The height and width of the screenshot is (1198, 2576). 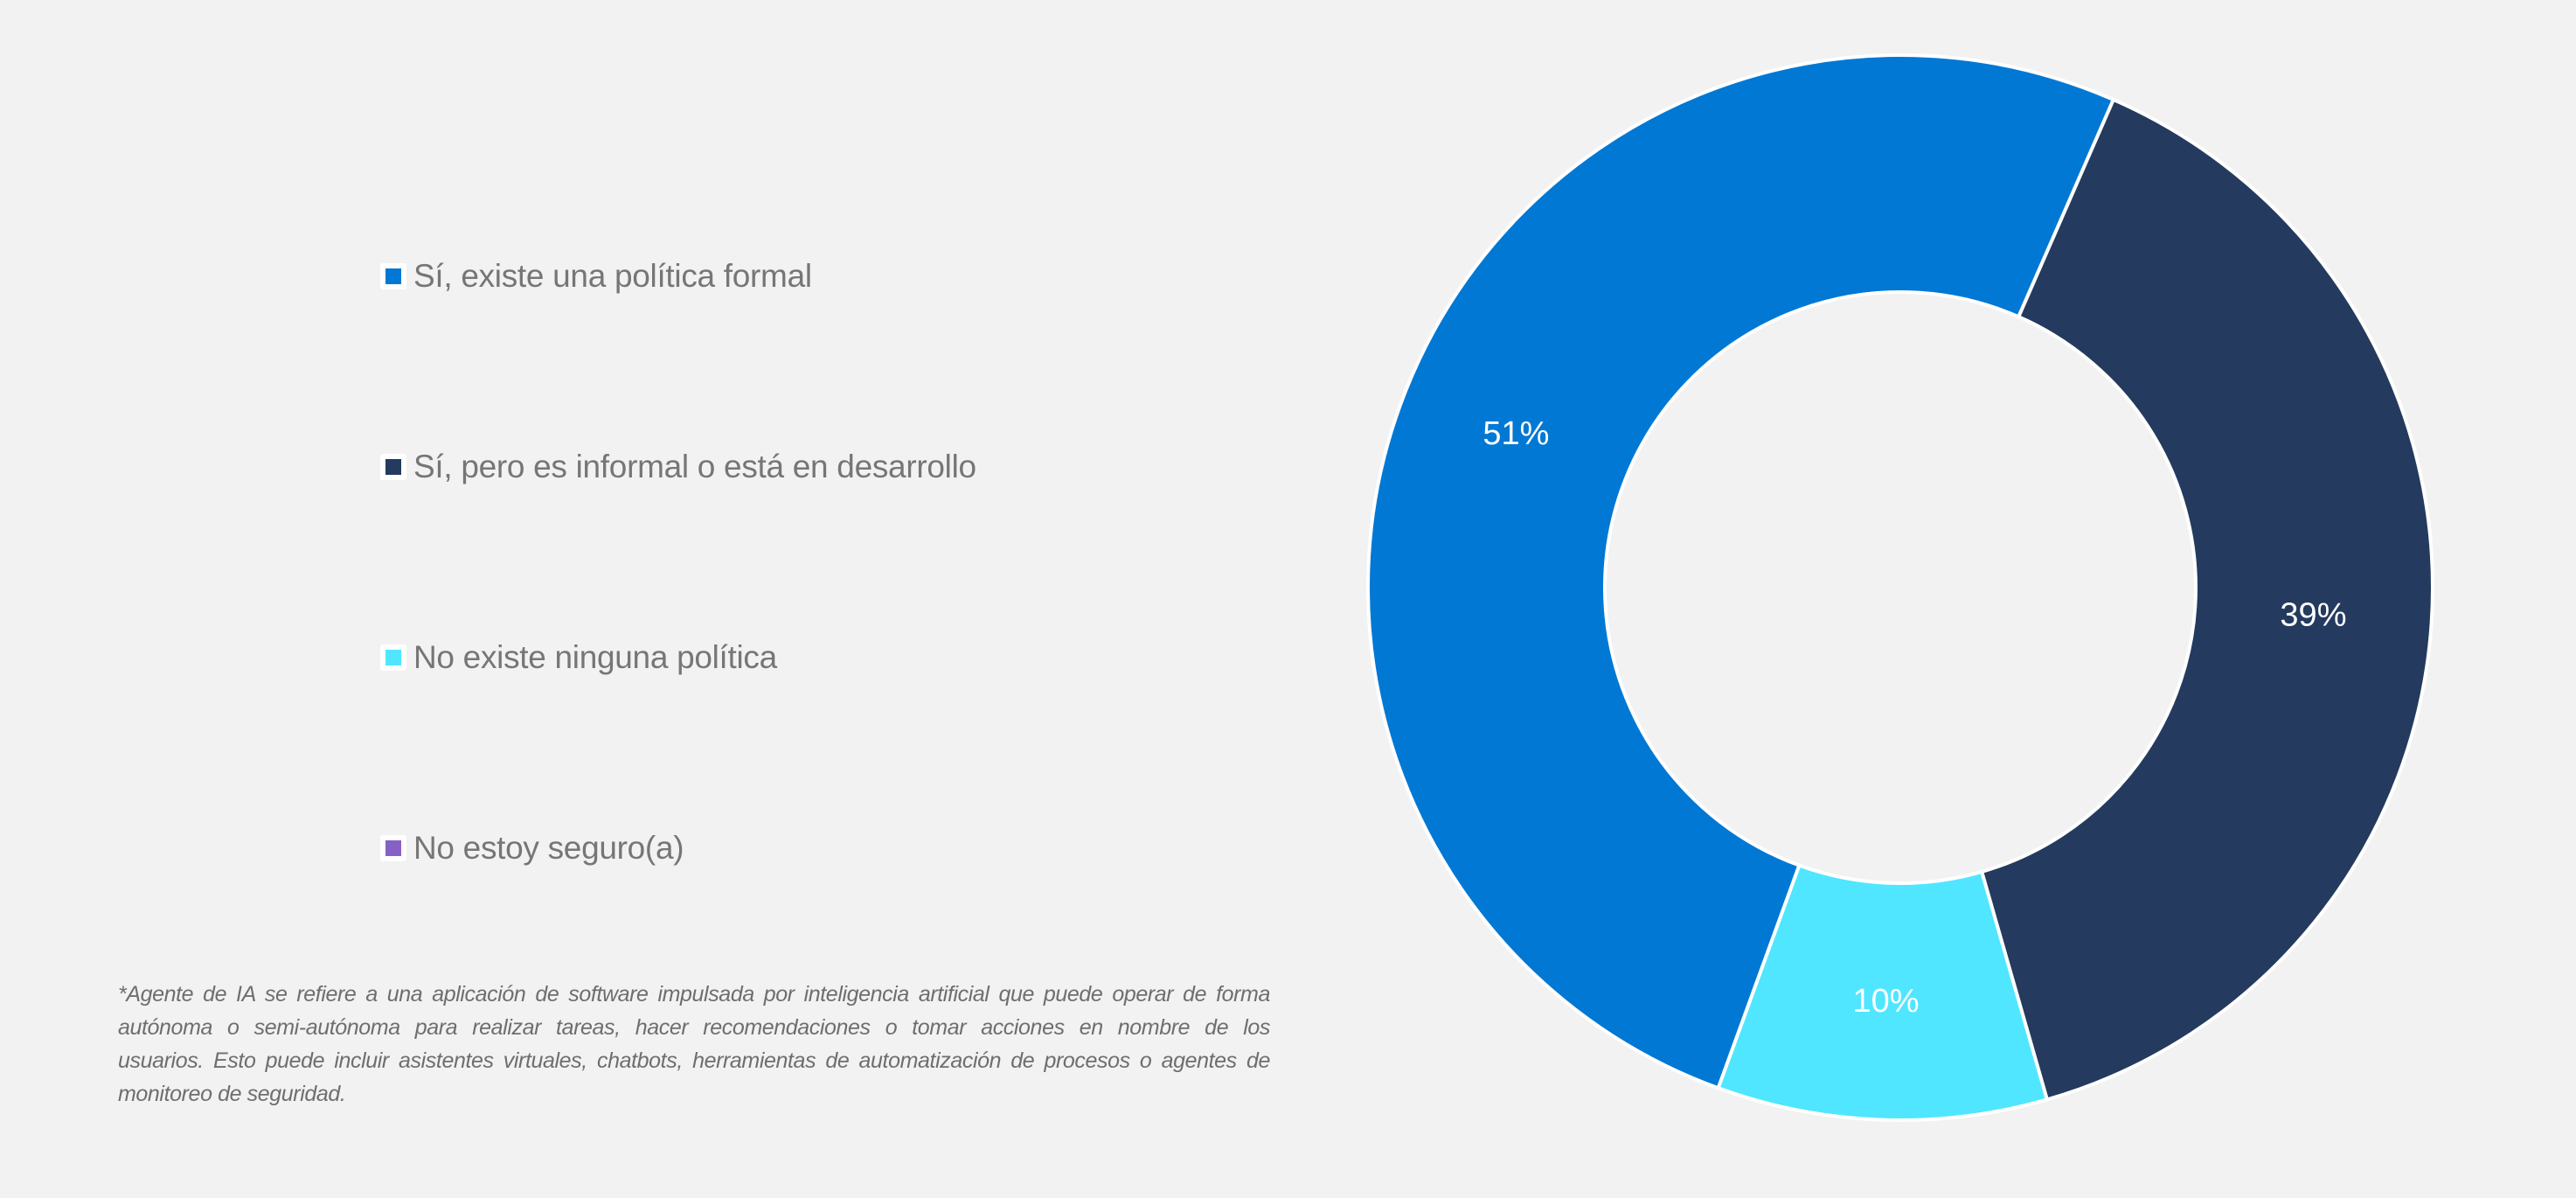 What do you see at coordinates (2313, 615) in the screenshot?
I see `data-label-informal-policy: 39%` at bounding box center [2313, 615].